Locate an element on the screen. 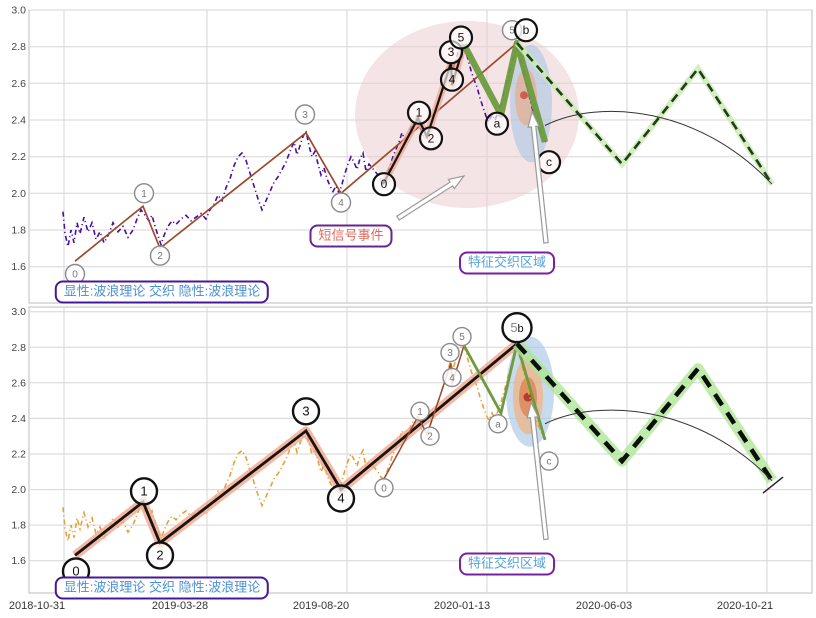 This screenshot has height=618, width=816. short-signal-event-text: 短信号事件 is located at coordinates (351, 235).